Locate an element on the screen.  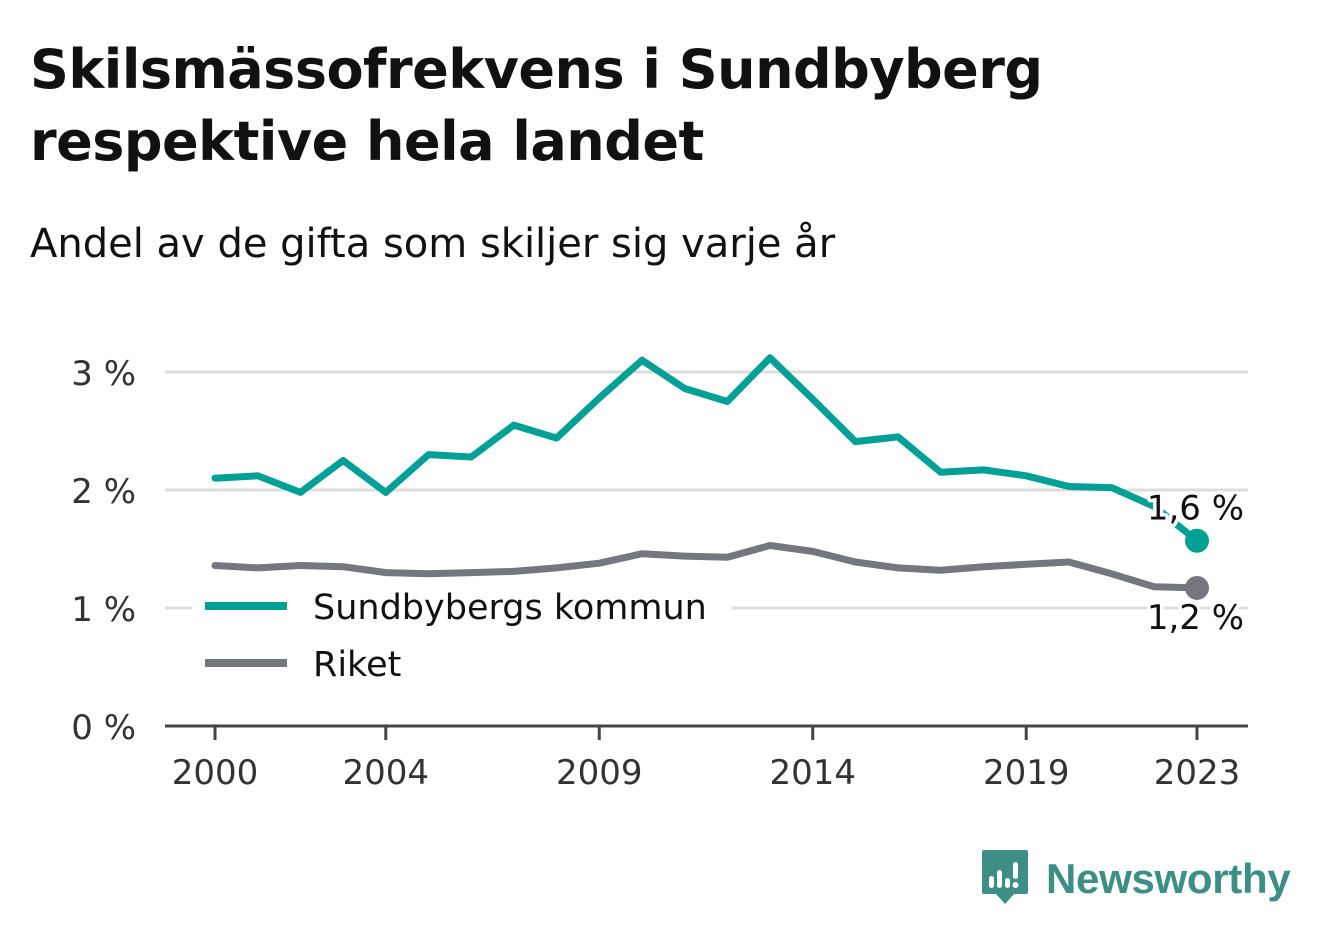
legend-label: Sundbybergs kommun is located at coordinates (510, 608).